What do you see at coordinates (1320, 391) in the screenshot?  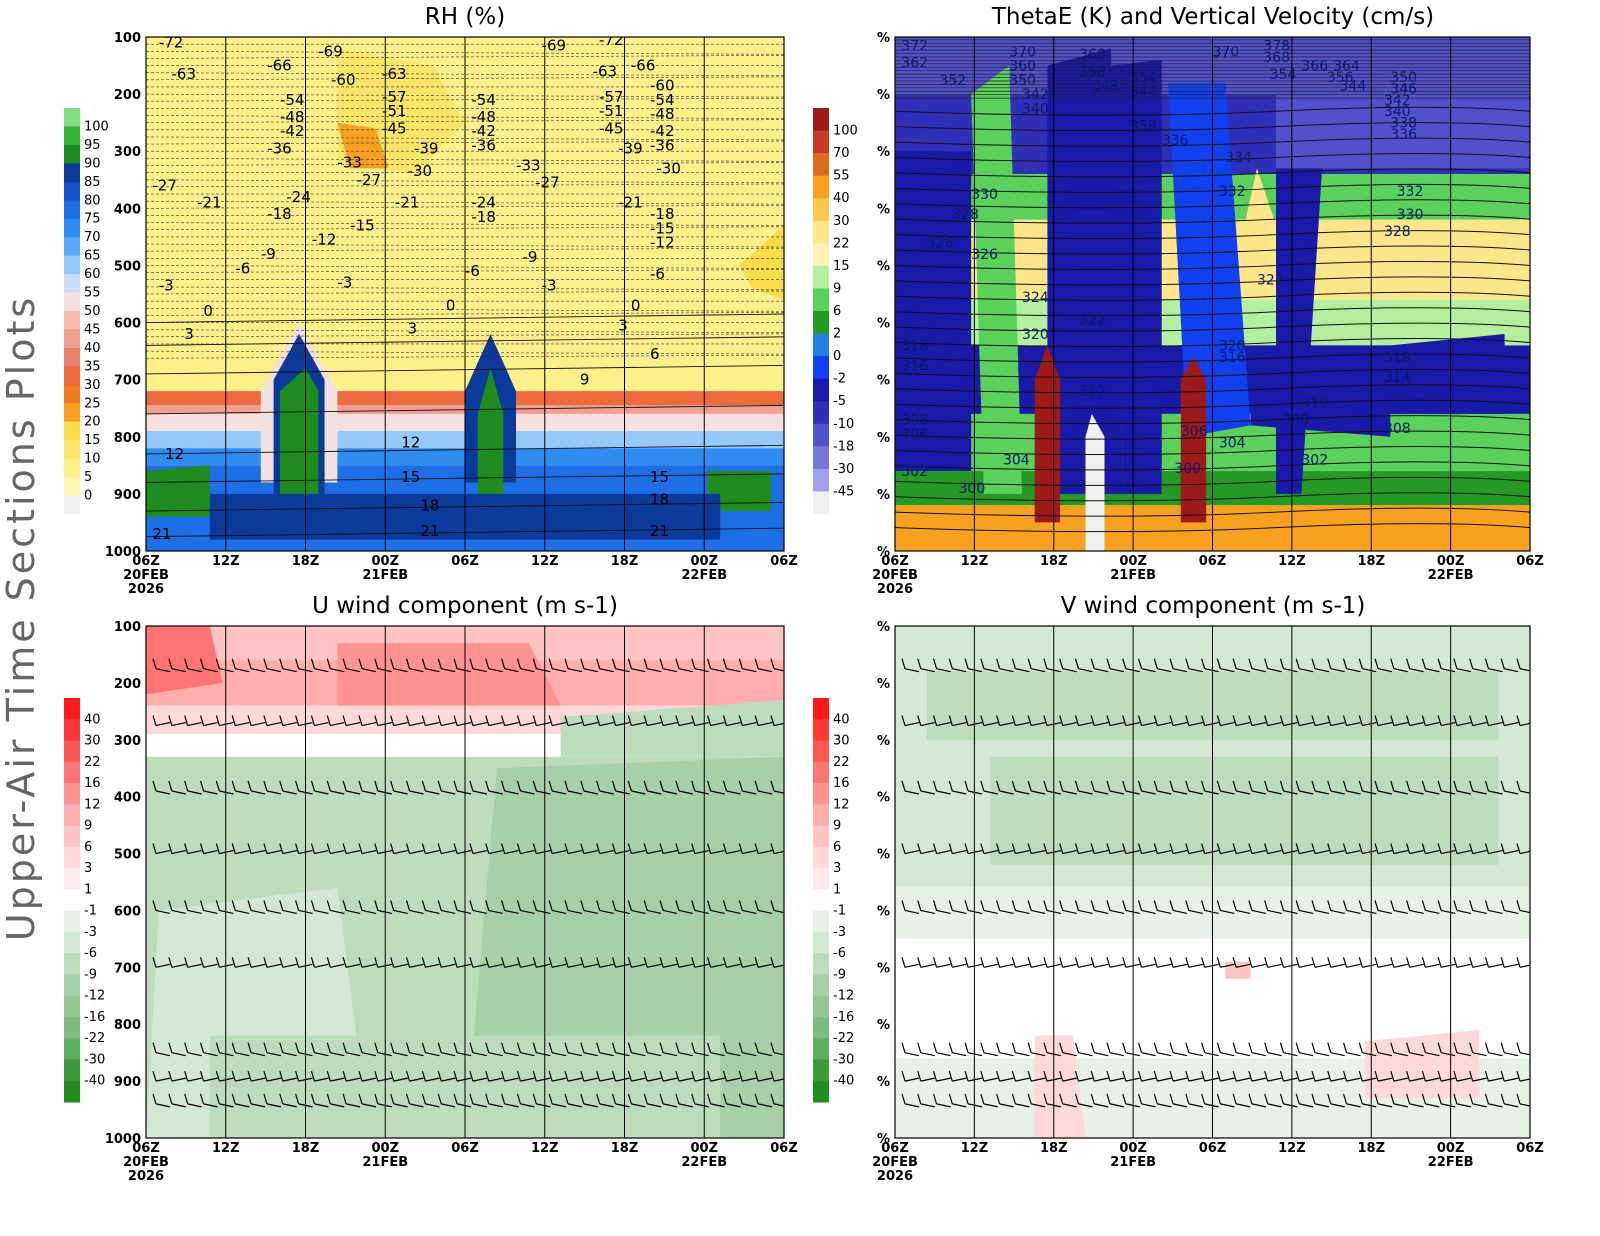 I see `sinking-column` at bounding box center [1320, 391].